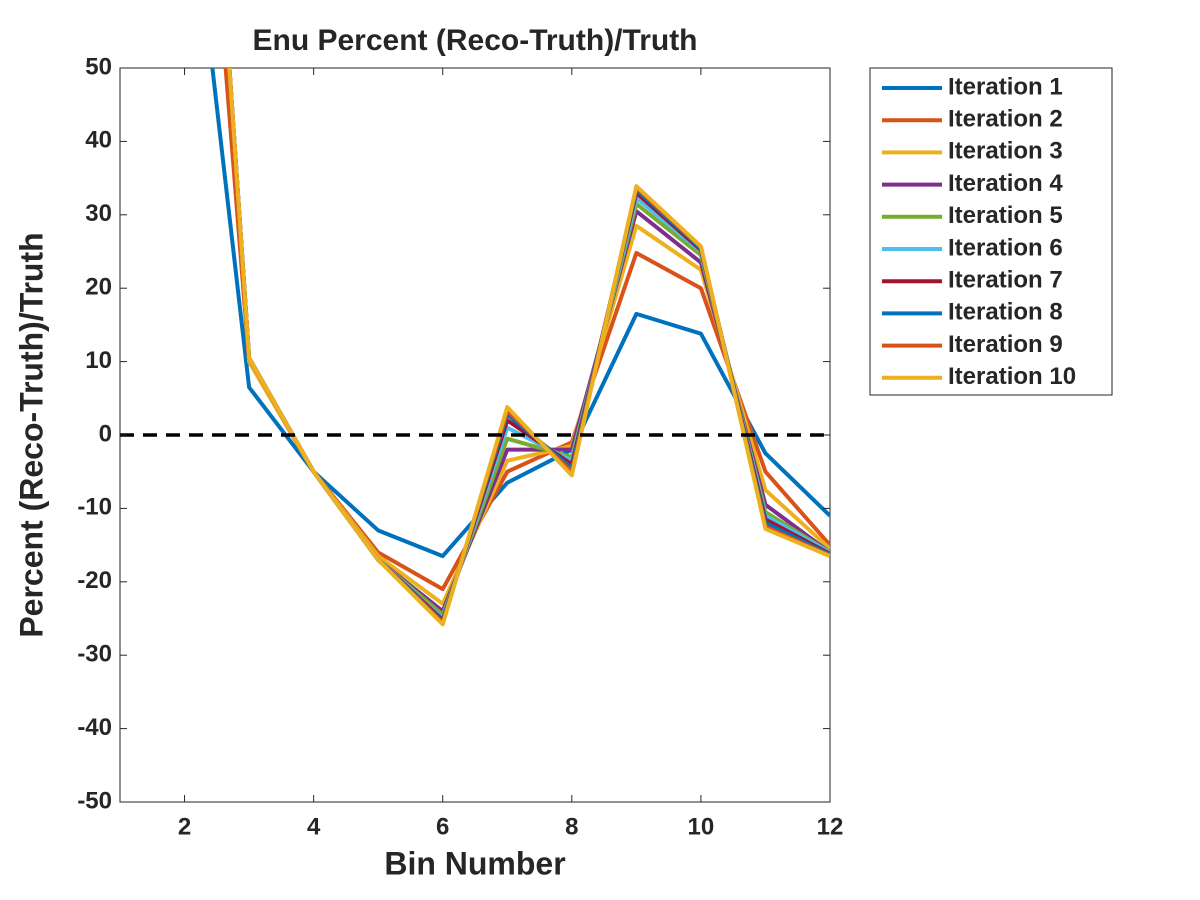  I want to click on legend-label: Iteration 4, so click(1005, 183).